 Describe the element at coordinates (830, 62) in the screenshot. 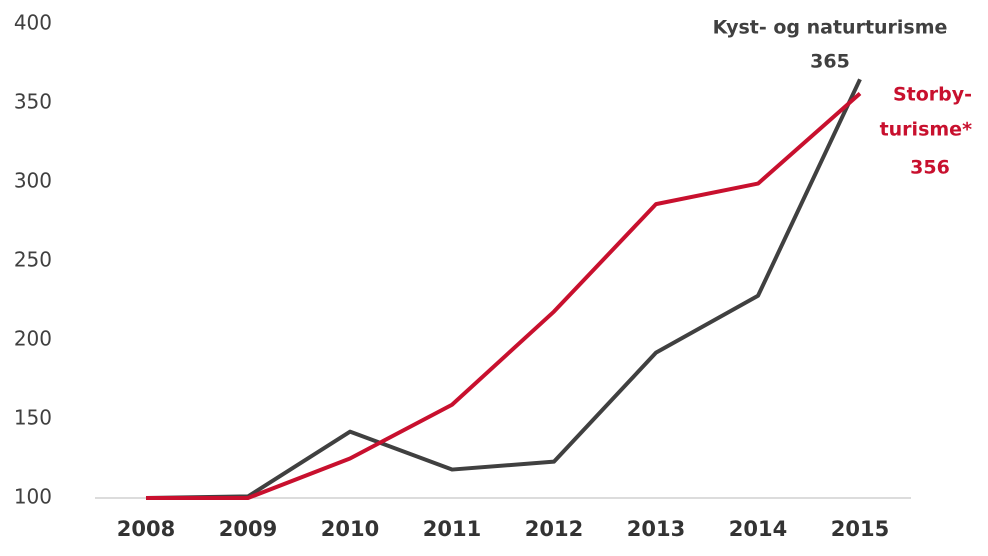

I see `data-label: 365` at that location.